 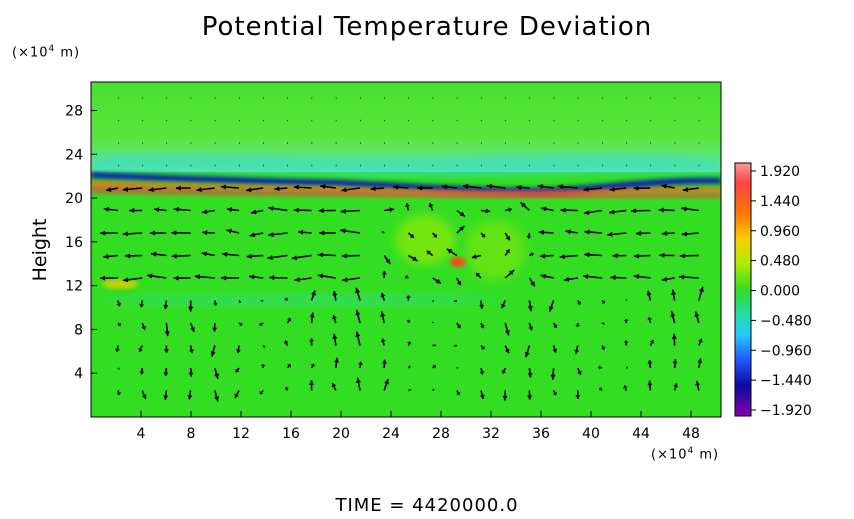 What do you see at coordinates (780, 262) in the screenshot?
I see `colorbar-tick-label: 0.480` at bounding box center [780, 262].